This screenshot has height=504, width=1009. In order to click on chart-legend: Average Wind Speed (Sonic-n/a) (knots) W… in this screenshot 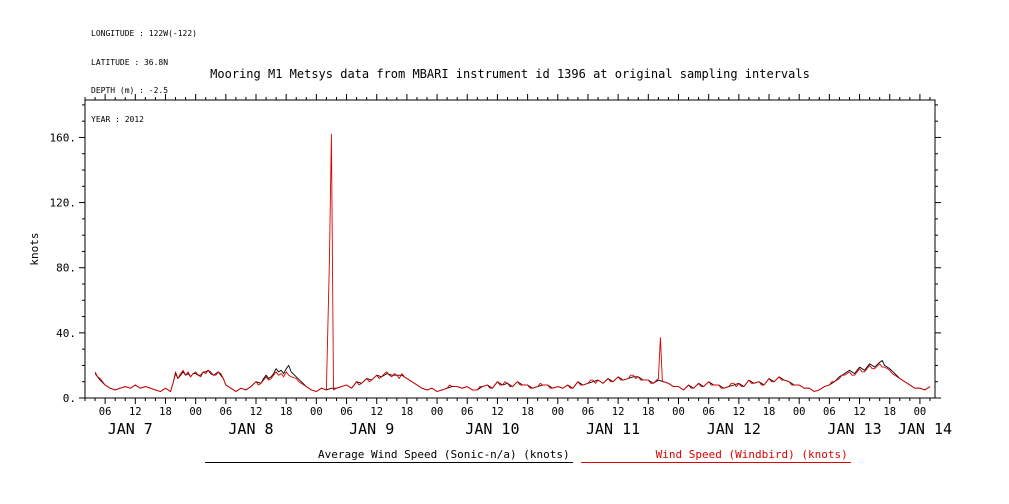, I will do `click(528, 455)`.